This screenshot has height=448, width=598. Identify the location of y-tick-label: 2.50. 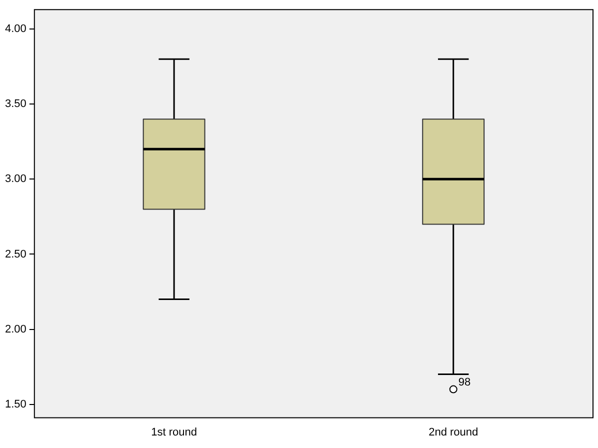
(15, 254).